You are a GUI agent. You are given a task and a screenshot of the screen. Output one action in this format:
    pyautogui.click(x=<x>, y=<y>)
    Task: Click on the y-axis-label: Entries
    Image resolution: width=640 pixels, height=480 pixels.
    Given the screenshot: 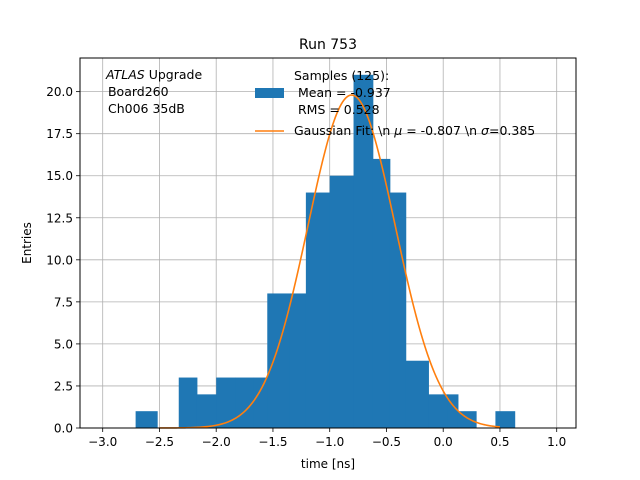 What is the action you would take?
    pyautogui.click(x=27, y=243)
    